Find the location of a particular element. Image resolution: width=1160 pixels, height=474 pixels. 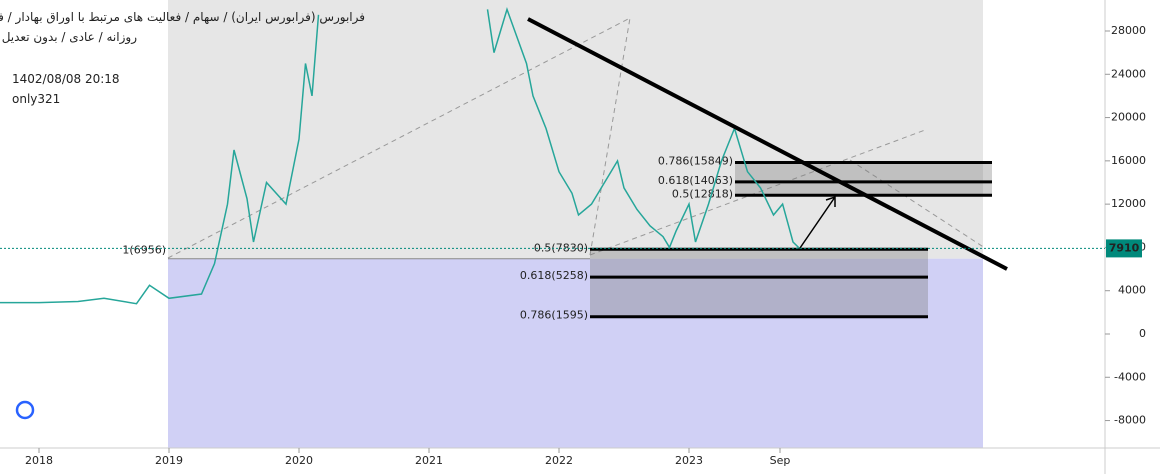

fib-label: 0.5(7830) is located at coordinates (561, 247).